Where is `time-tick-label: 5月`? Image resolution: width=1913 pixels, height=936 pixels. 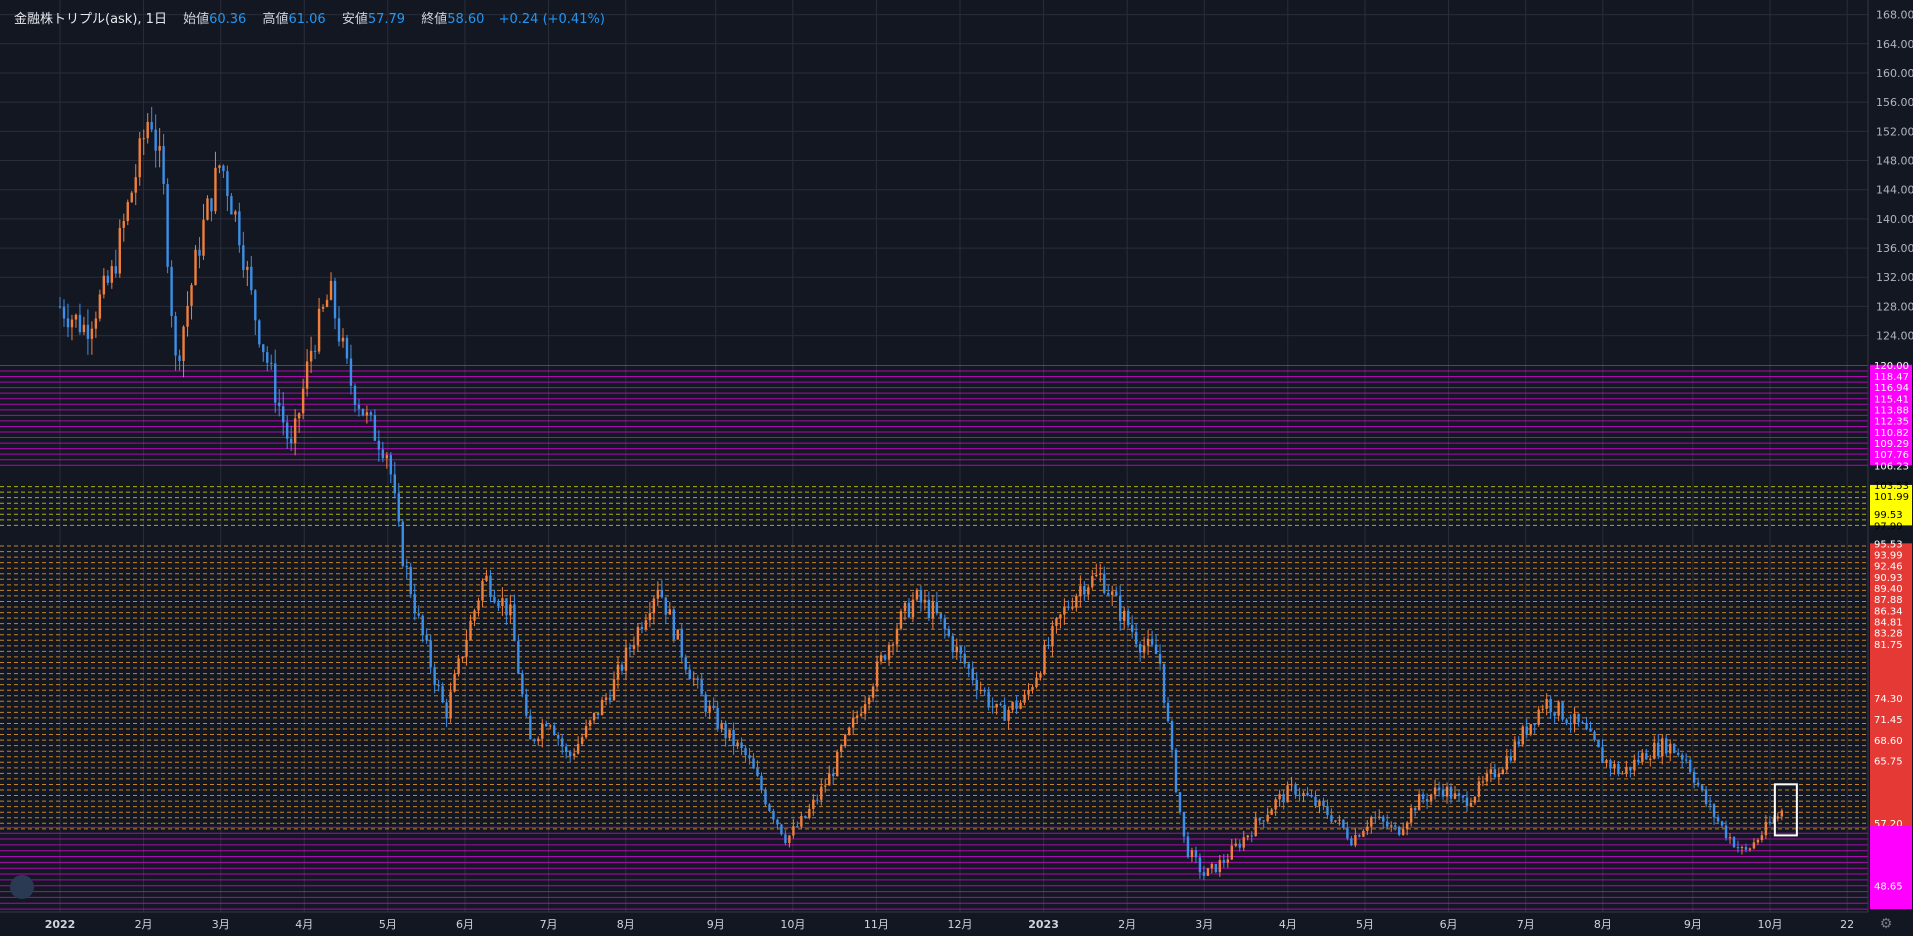
time-tick-label: 5月 is located at coordinates (1365, 924).